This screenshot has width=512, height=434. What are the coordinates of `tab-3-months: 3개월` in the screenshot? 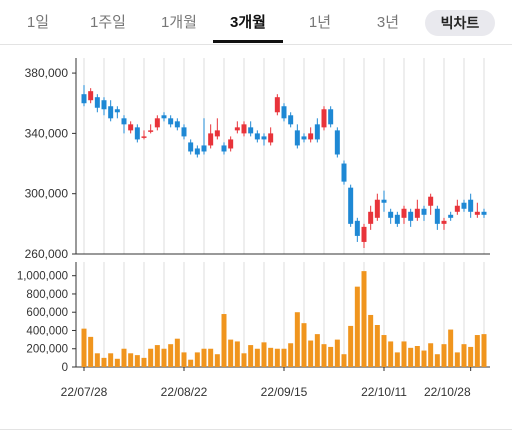 It's located at (248, 26).